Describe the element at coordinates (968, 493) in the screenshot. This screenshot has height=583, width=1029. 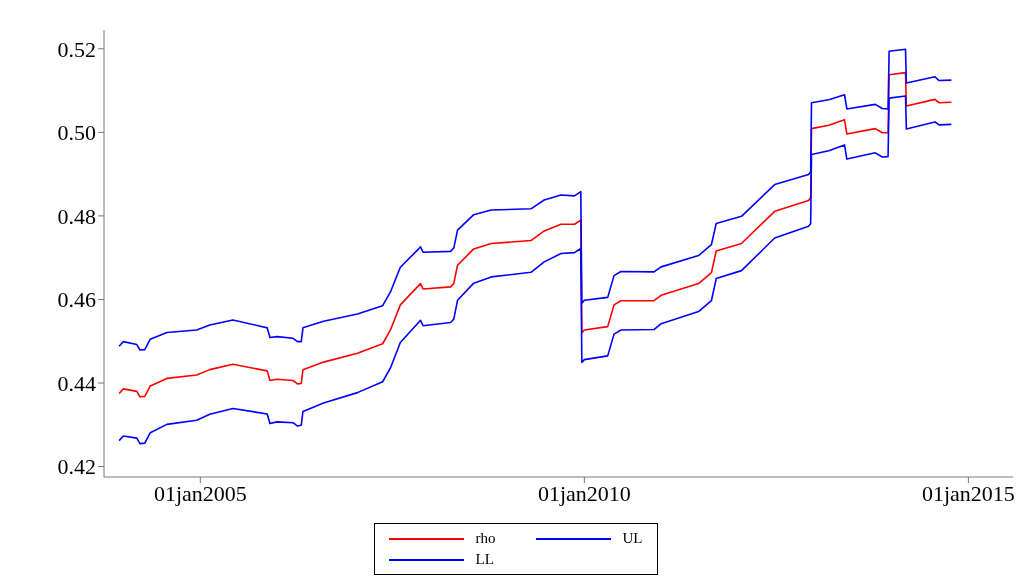
I see `x-tick-label: 01jan2015` at that location.